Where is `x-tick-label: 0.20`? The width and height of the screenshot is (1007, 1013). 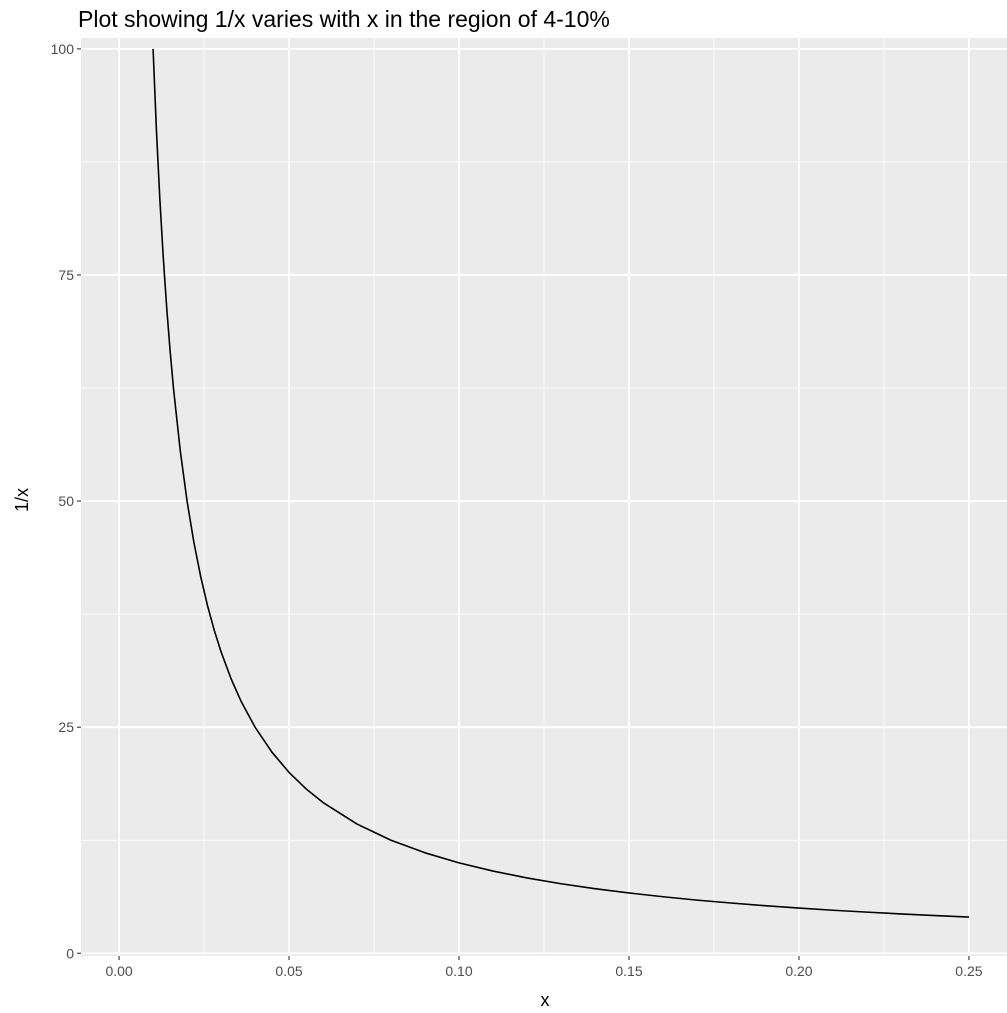
x-tick-label: 0.20 is located at coordinates (798, 971).